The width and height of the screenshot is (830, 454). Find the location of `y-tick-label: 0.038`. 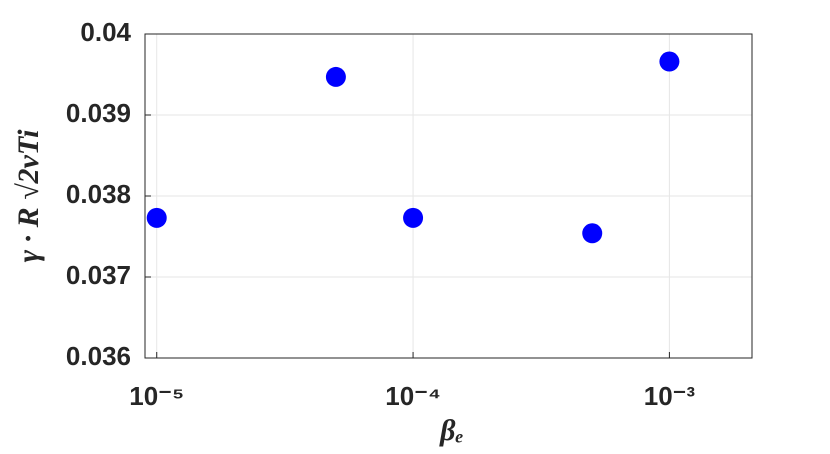

y-tick-label: 0.038 is located at coordinates (98, 194).